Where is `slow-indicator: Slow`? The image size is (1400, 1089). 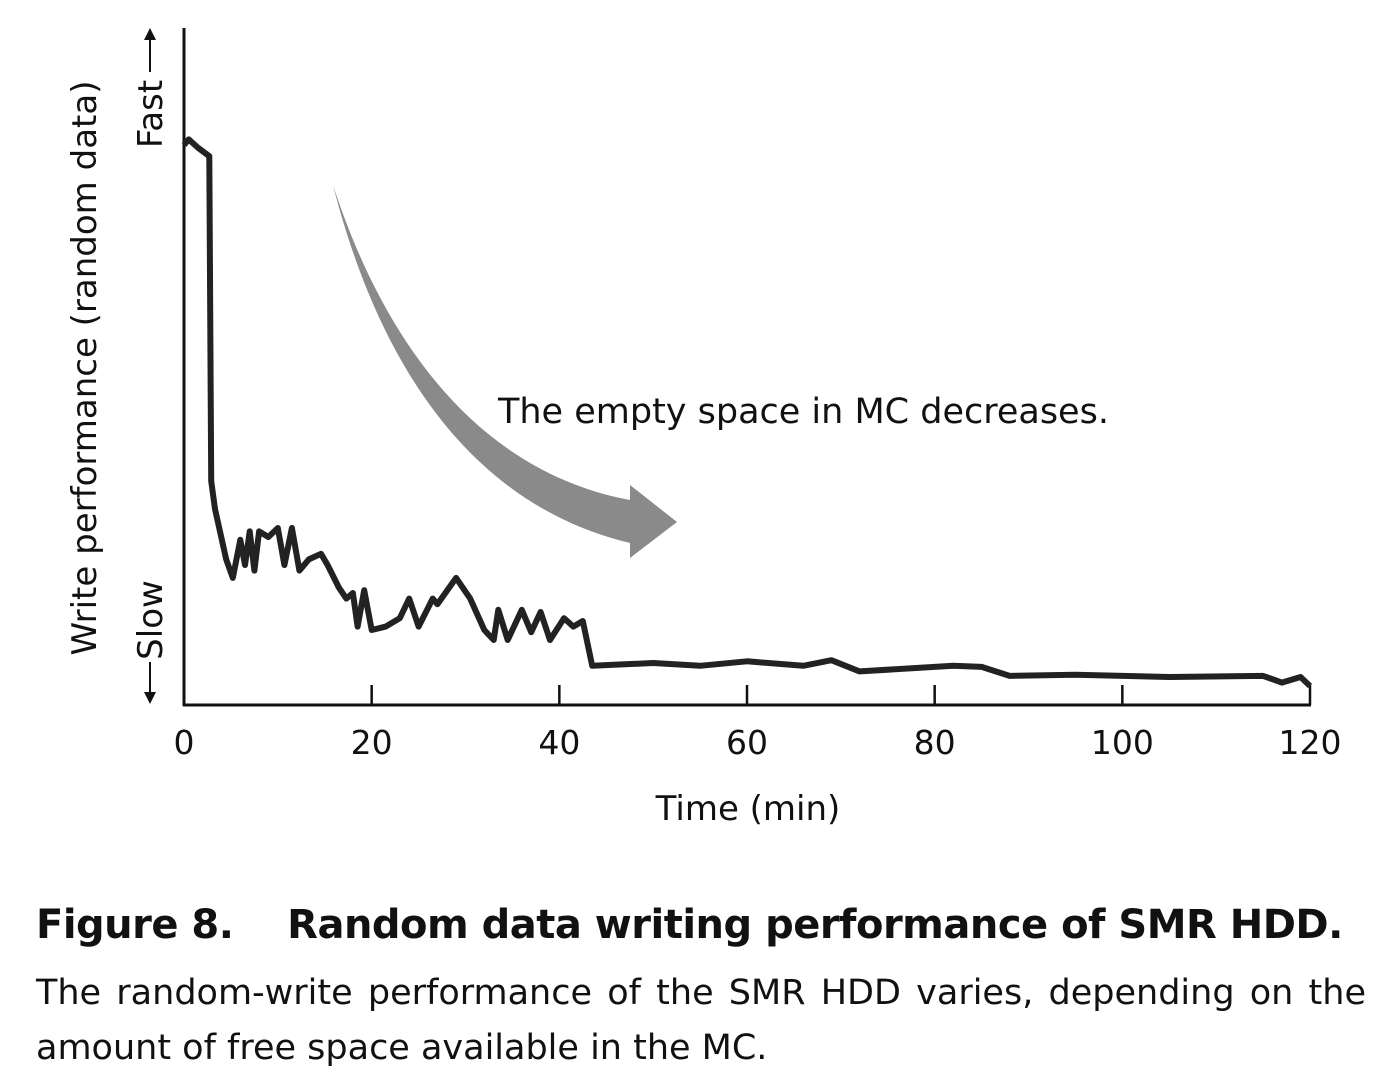 slow-indicator: Slow is located at coordinates (151, 642).